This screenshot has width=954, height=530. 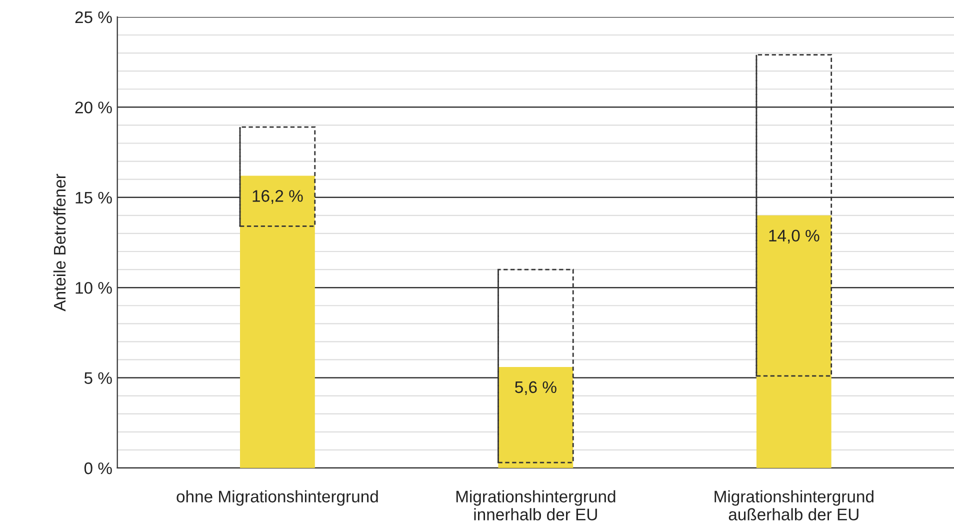 I want to click on y-tick-label: 20 %, so click(x=93, y=108).